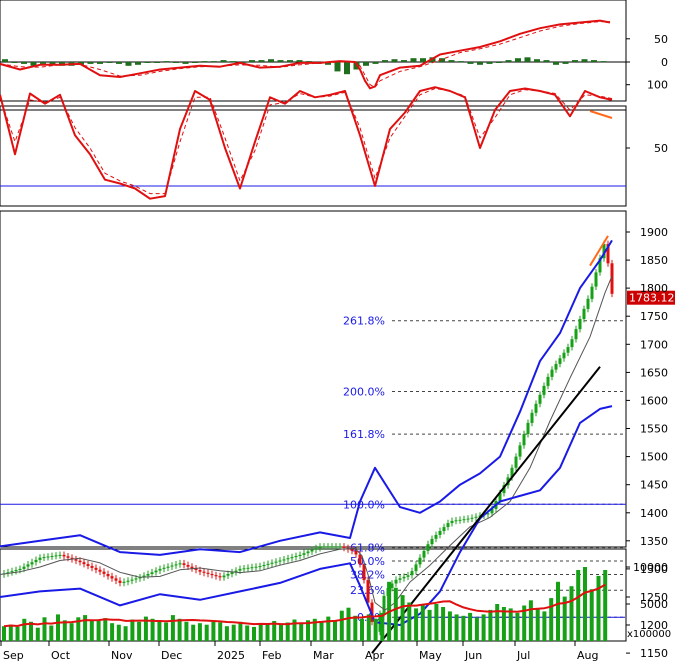  I want to click on macd-tick-label: 50, so click(661, 39).